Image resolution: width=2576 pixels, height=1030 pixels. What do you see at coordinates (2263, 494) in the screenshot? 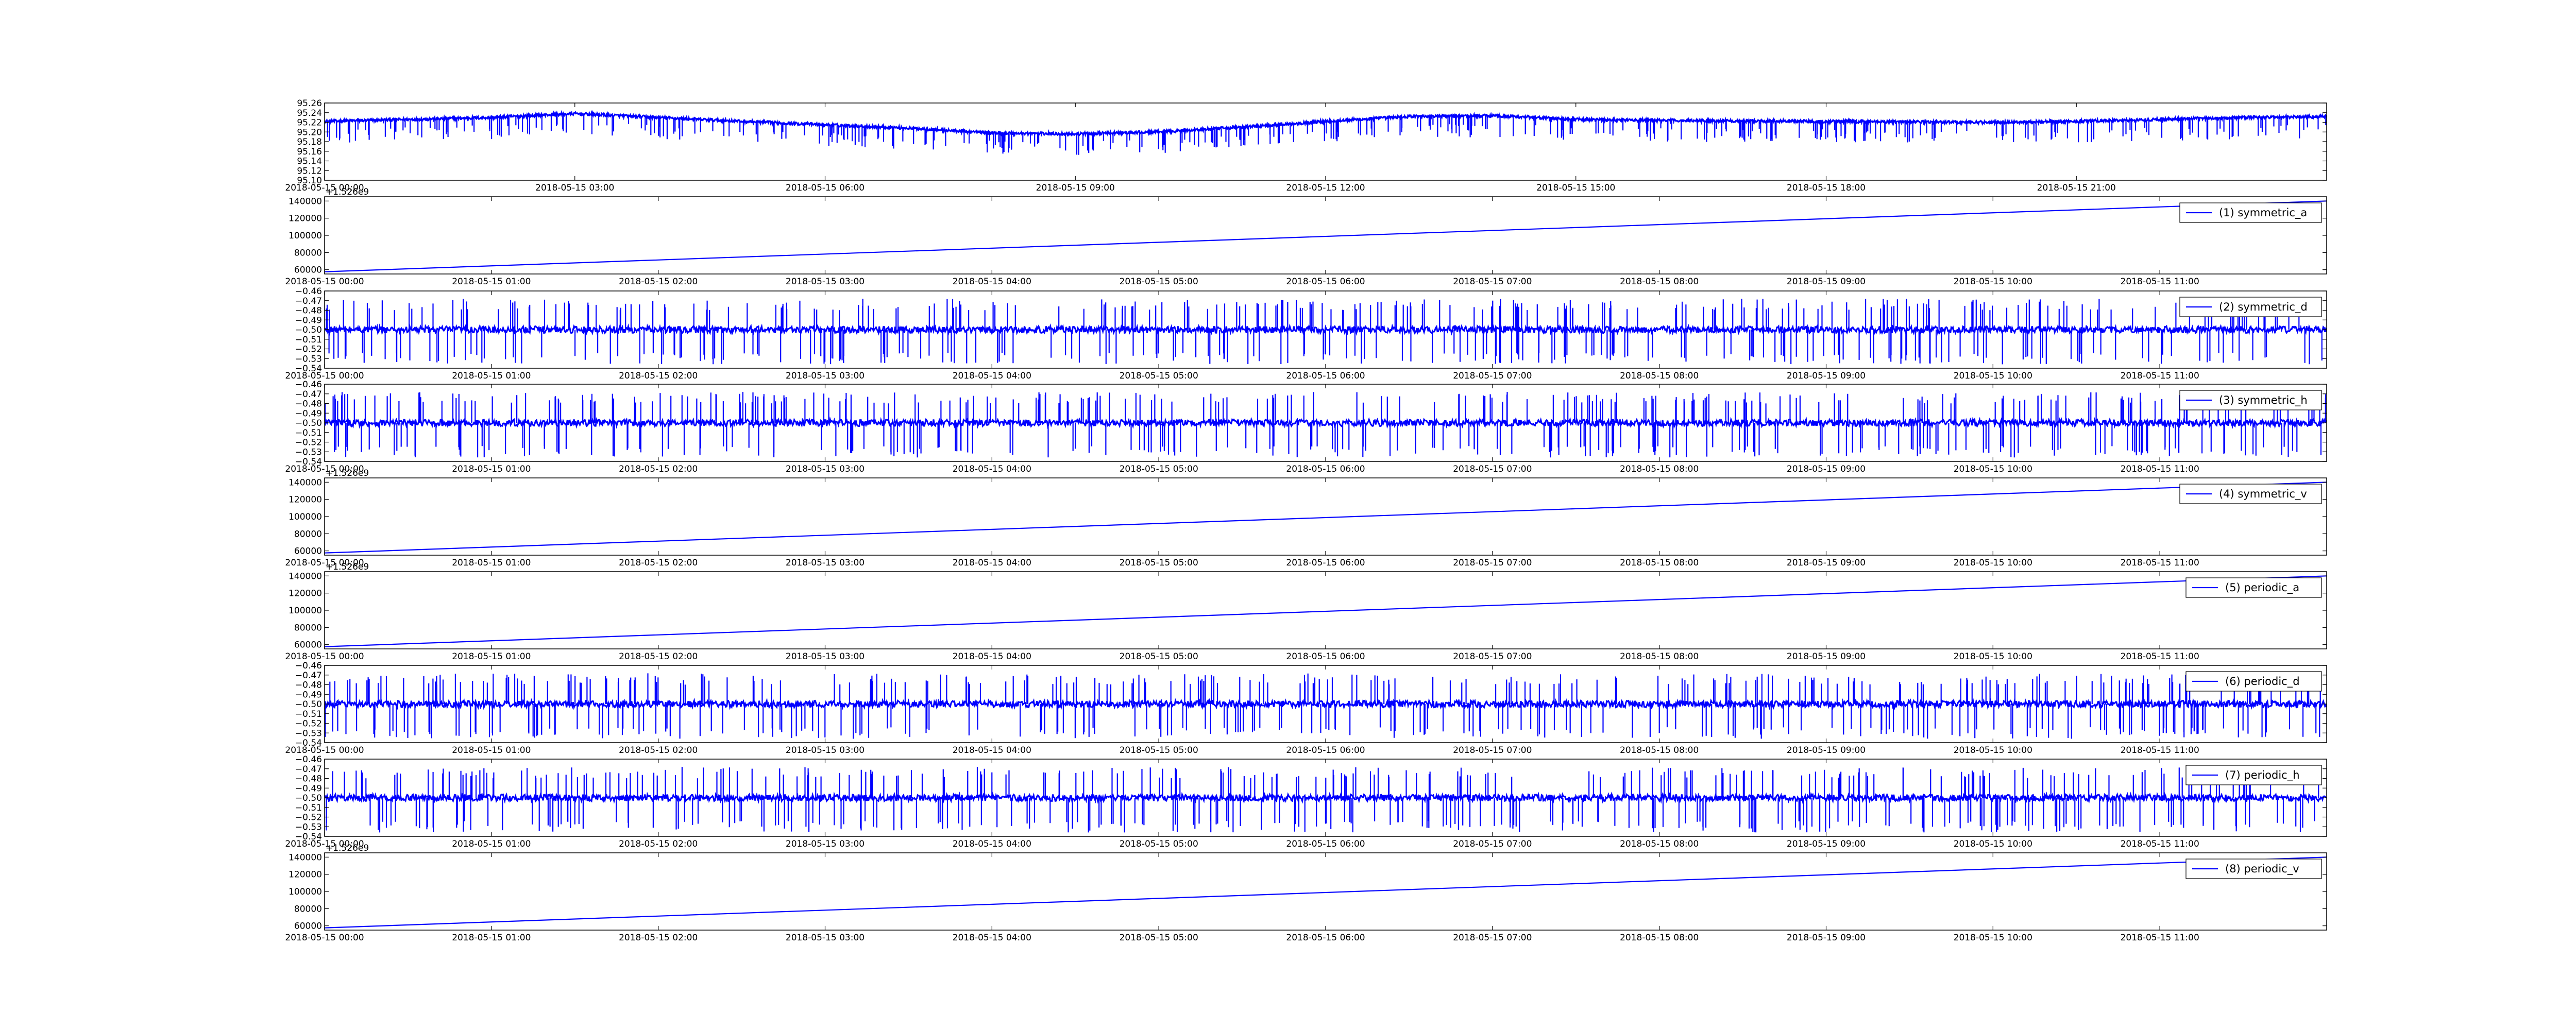
I see `legend-label: (4) symmetric_v` at bounding box center [2263, 494].